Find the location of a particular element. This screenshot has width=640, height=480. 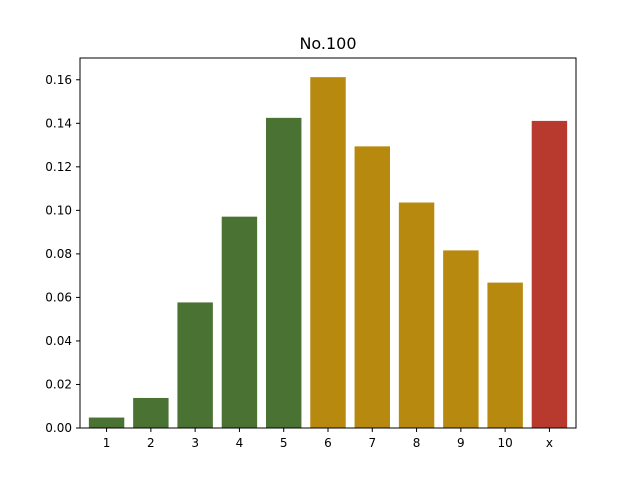

y-tick-label: 0.10 is located at coordinates (58, 210).